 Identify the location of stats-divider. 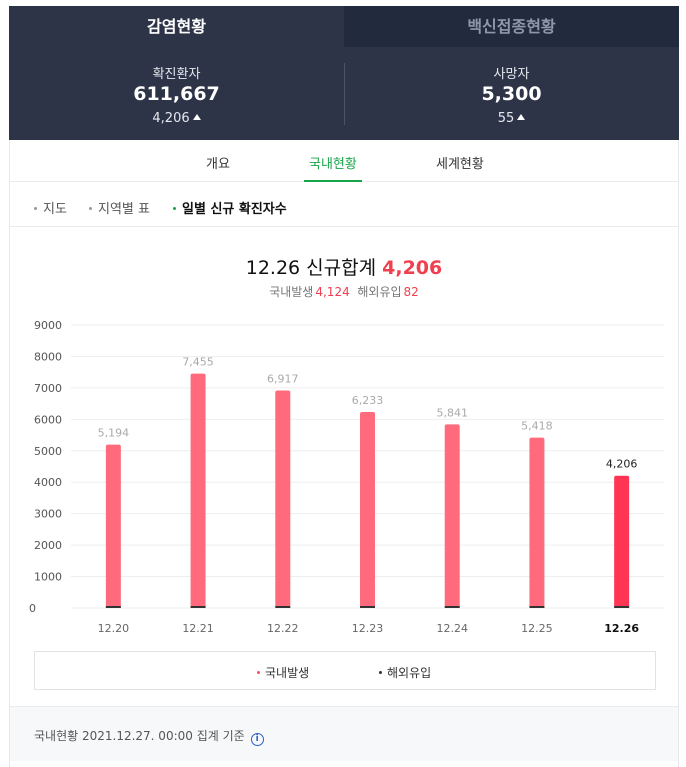
(344, 94).